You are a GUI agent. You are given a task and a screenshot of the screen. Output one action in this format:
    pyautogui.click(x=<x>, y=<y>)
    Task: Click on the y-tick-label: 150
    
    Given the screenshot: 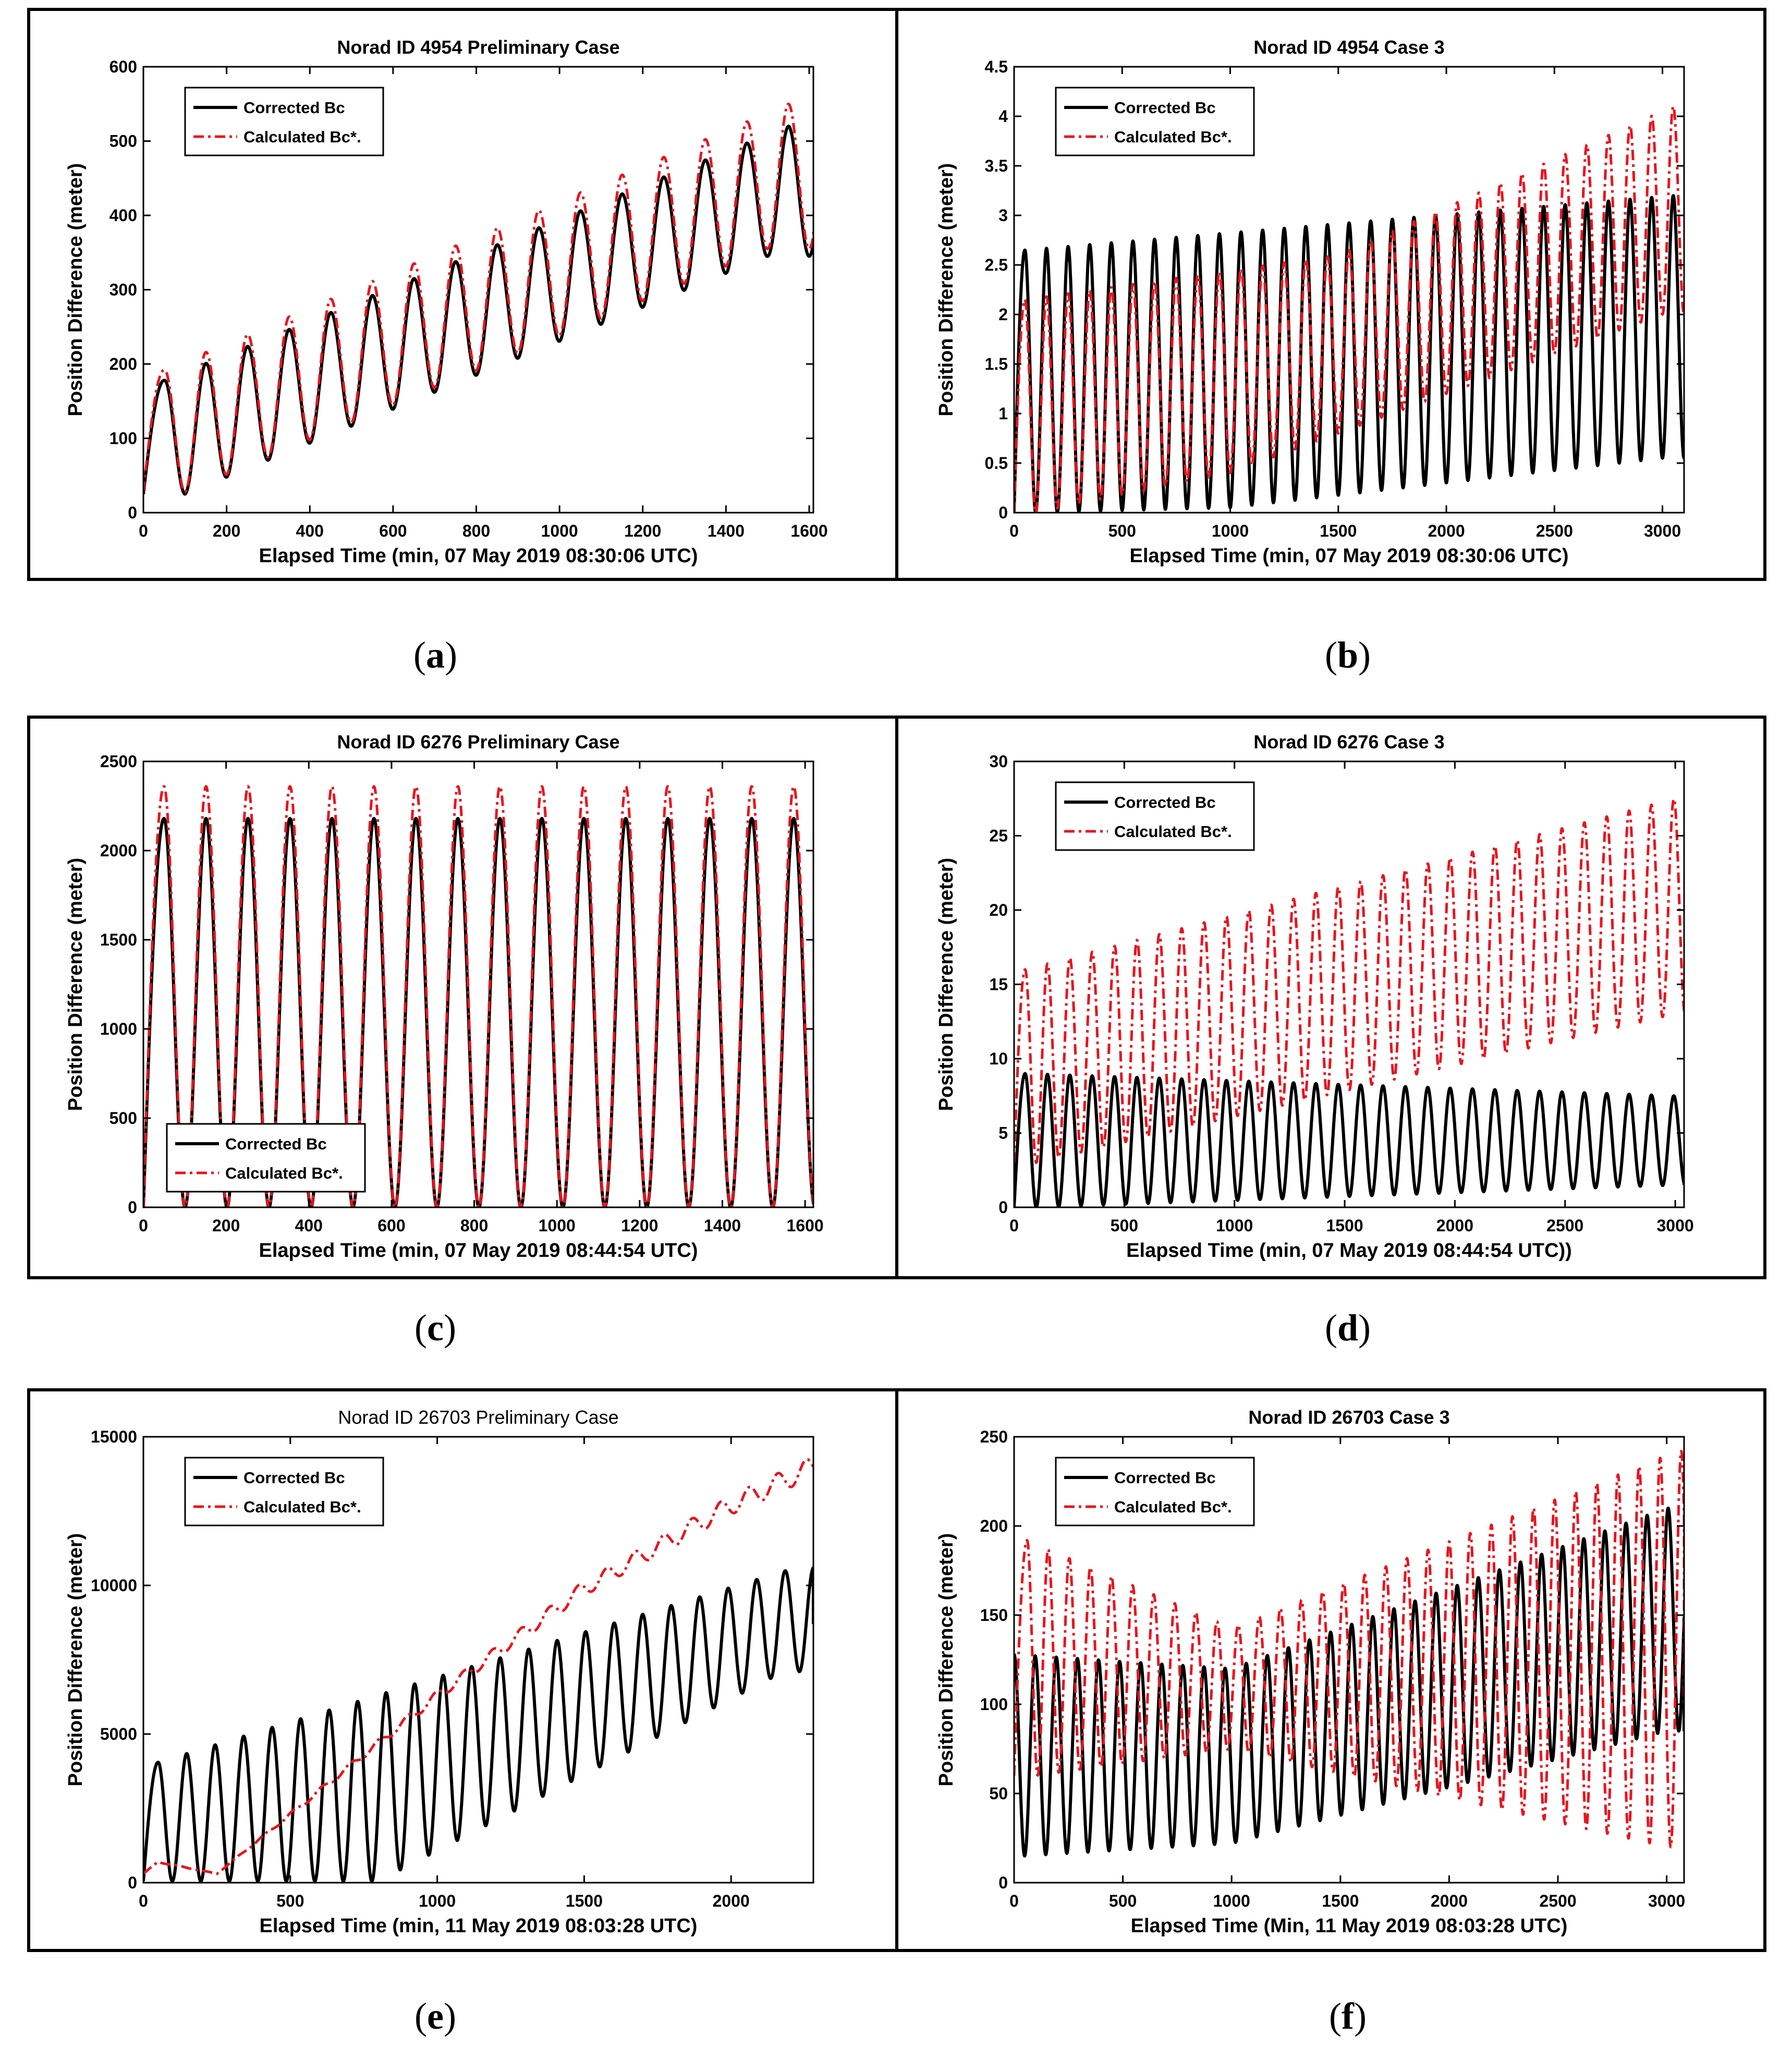 What is the action you would take?
    pyautogui.click(x=994, y=1615)
    